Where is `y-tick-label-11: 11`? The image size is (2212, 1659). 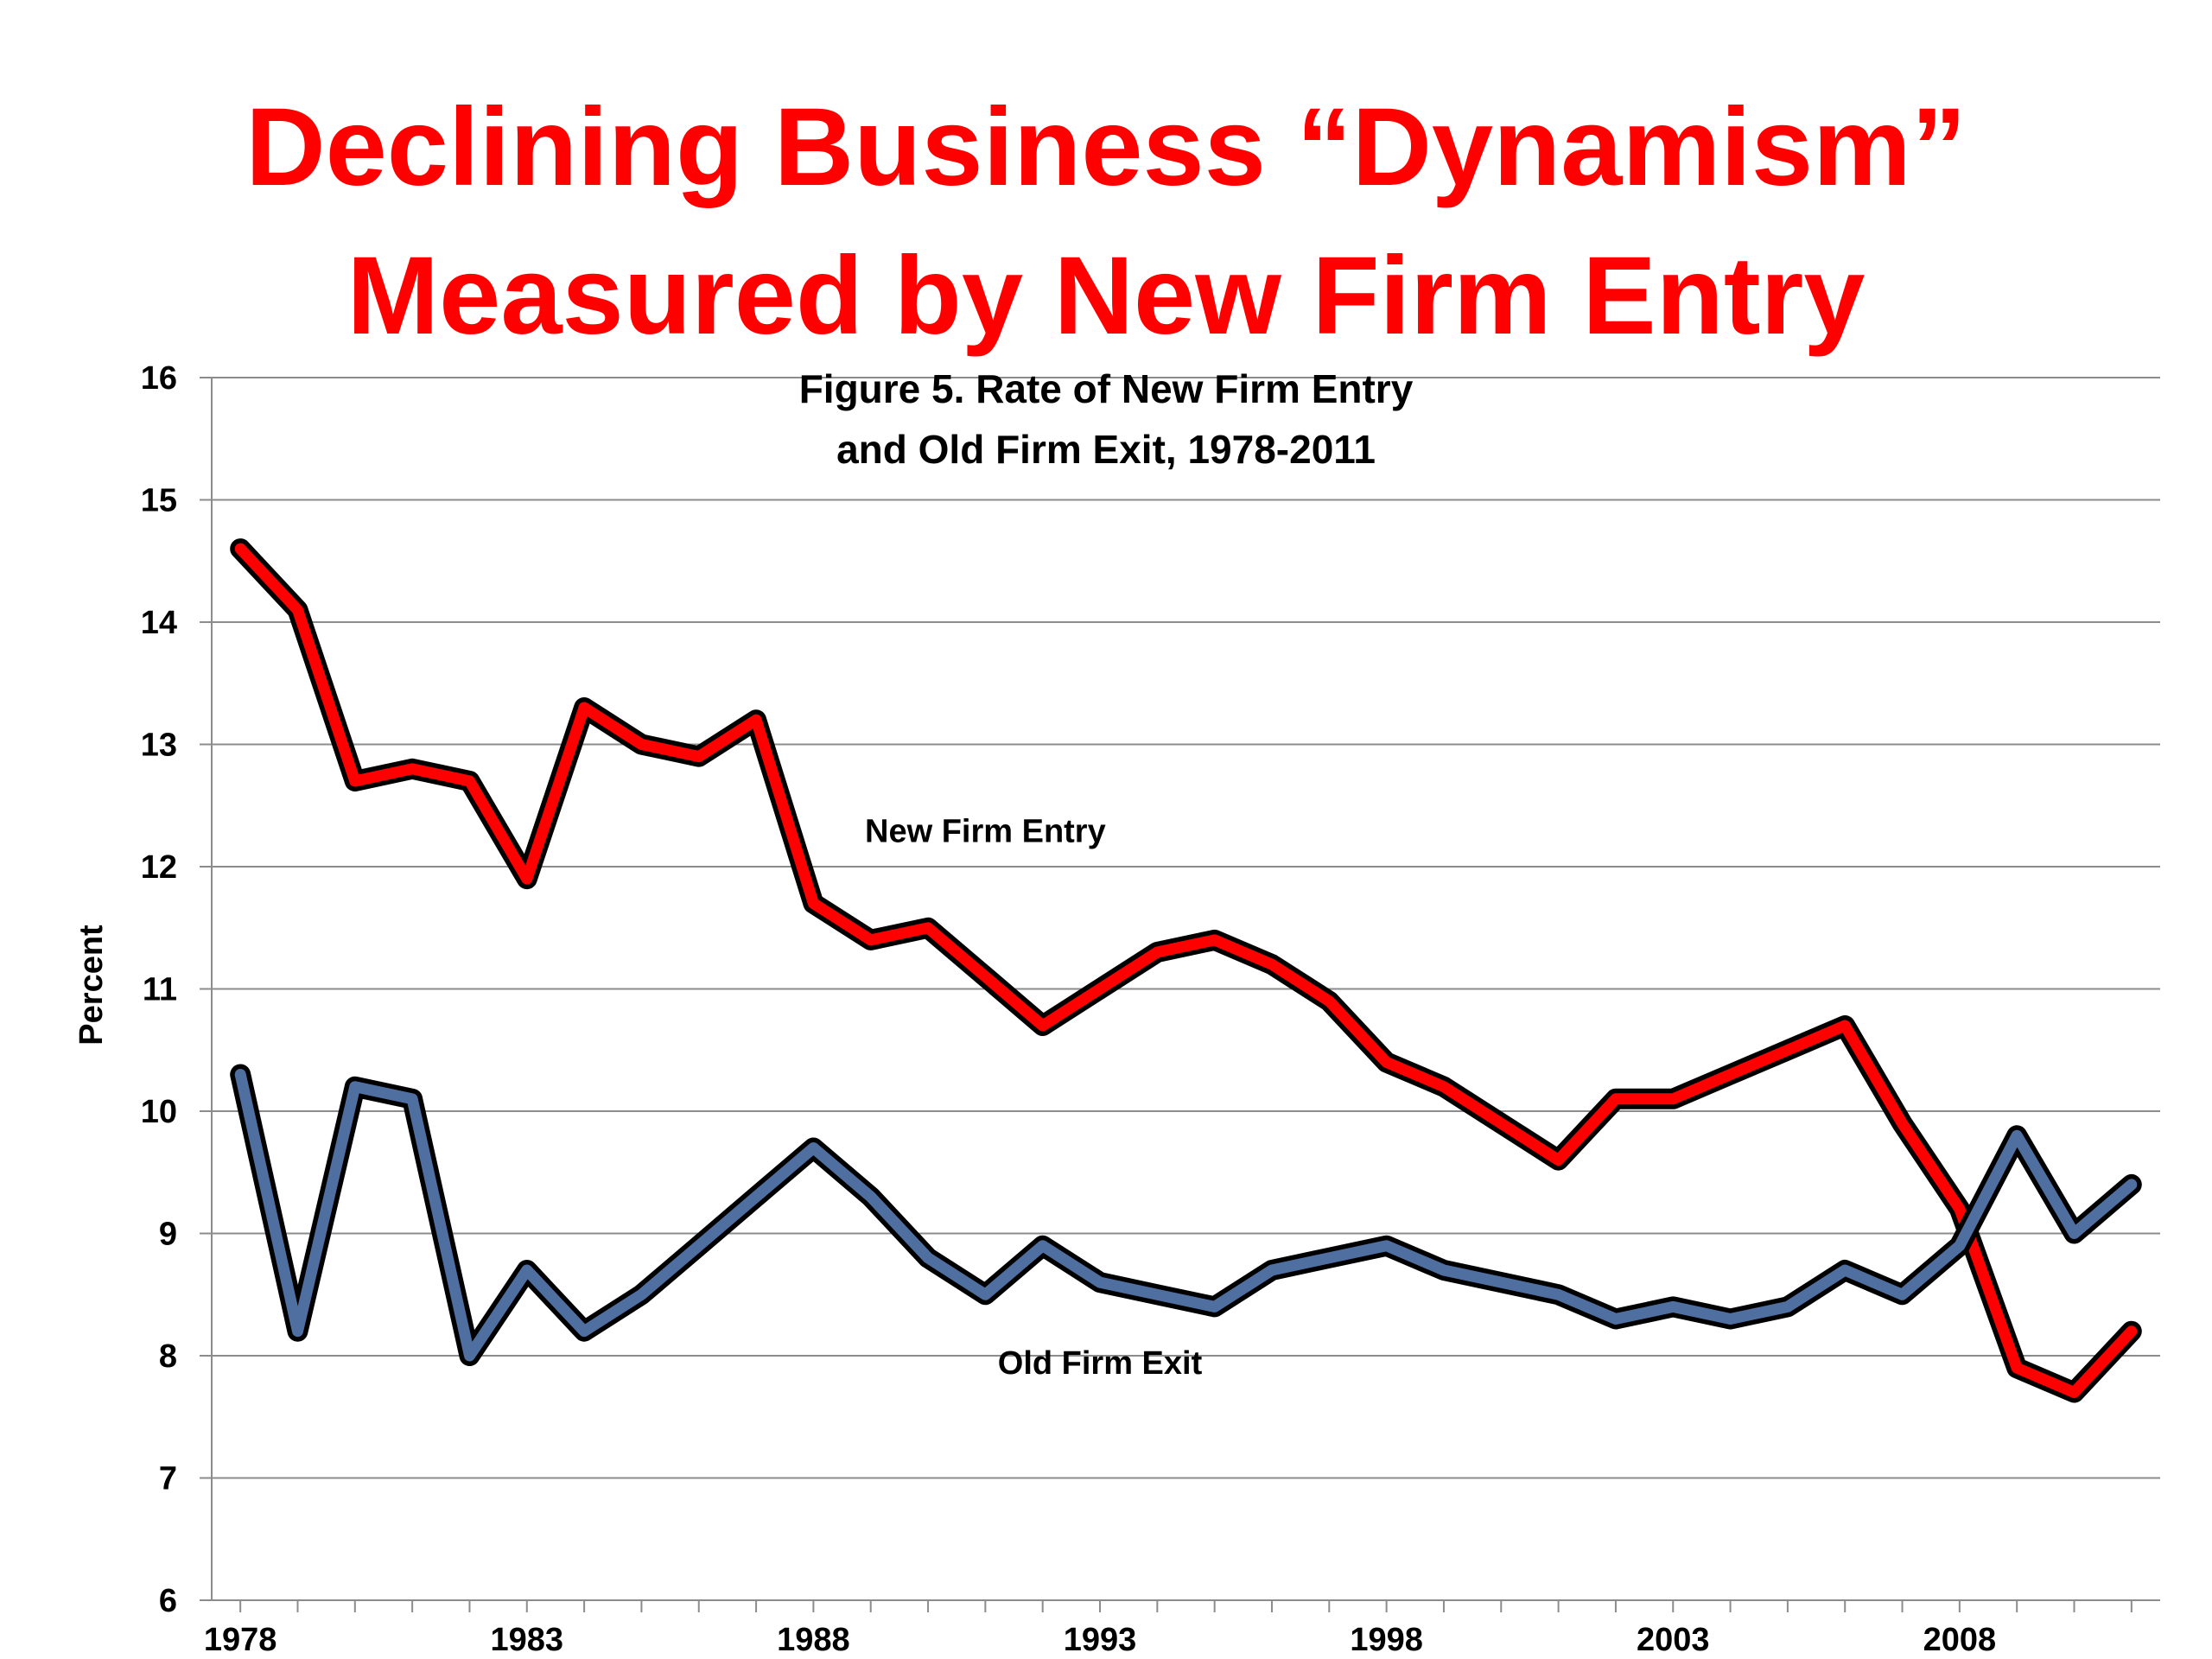 y-tick-label-11: 11 is located at coordinates (160, 990).